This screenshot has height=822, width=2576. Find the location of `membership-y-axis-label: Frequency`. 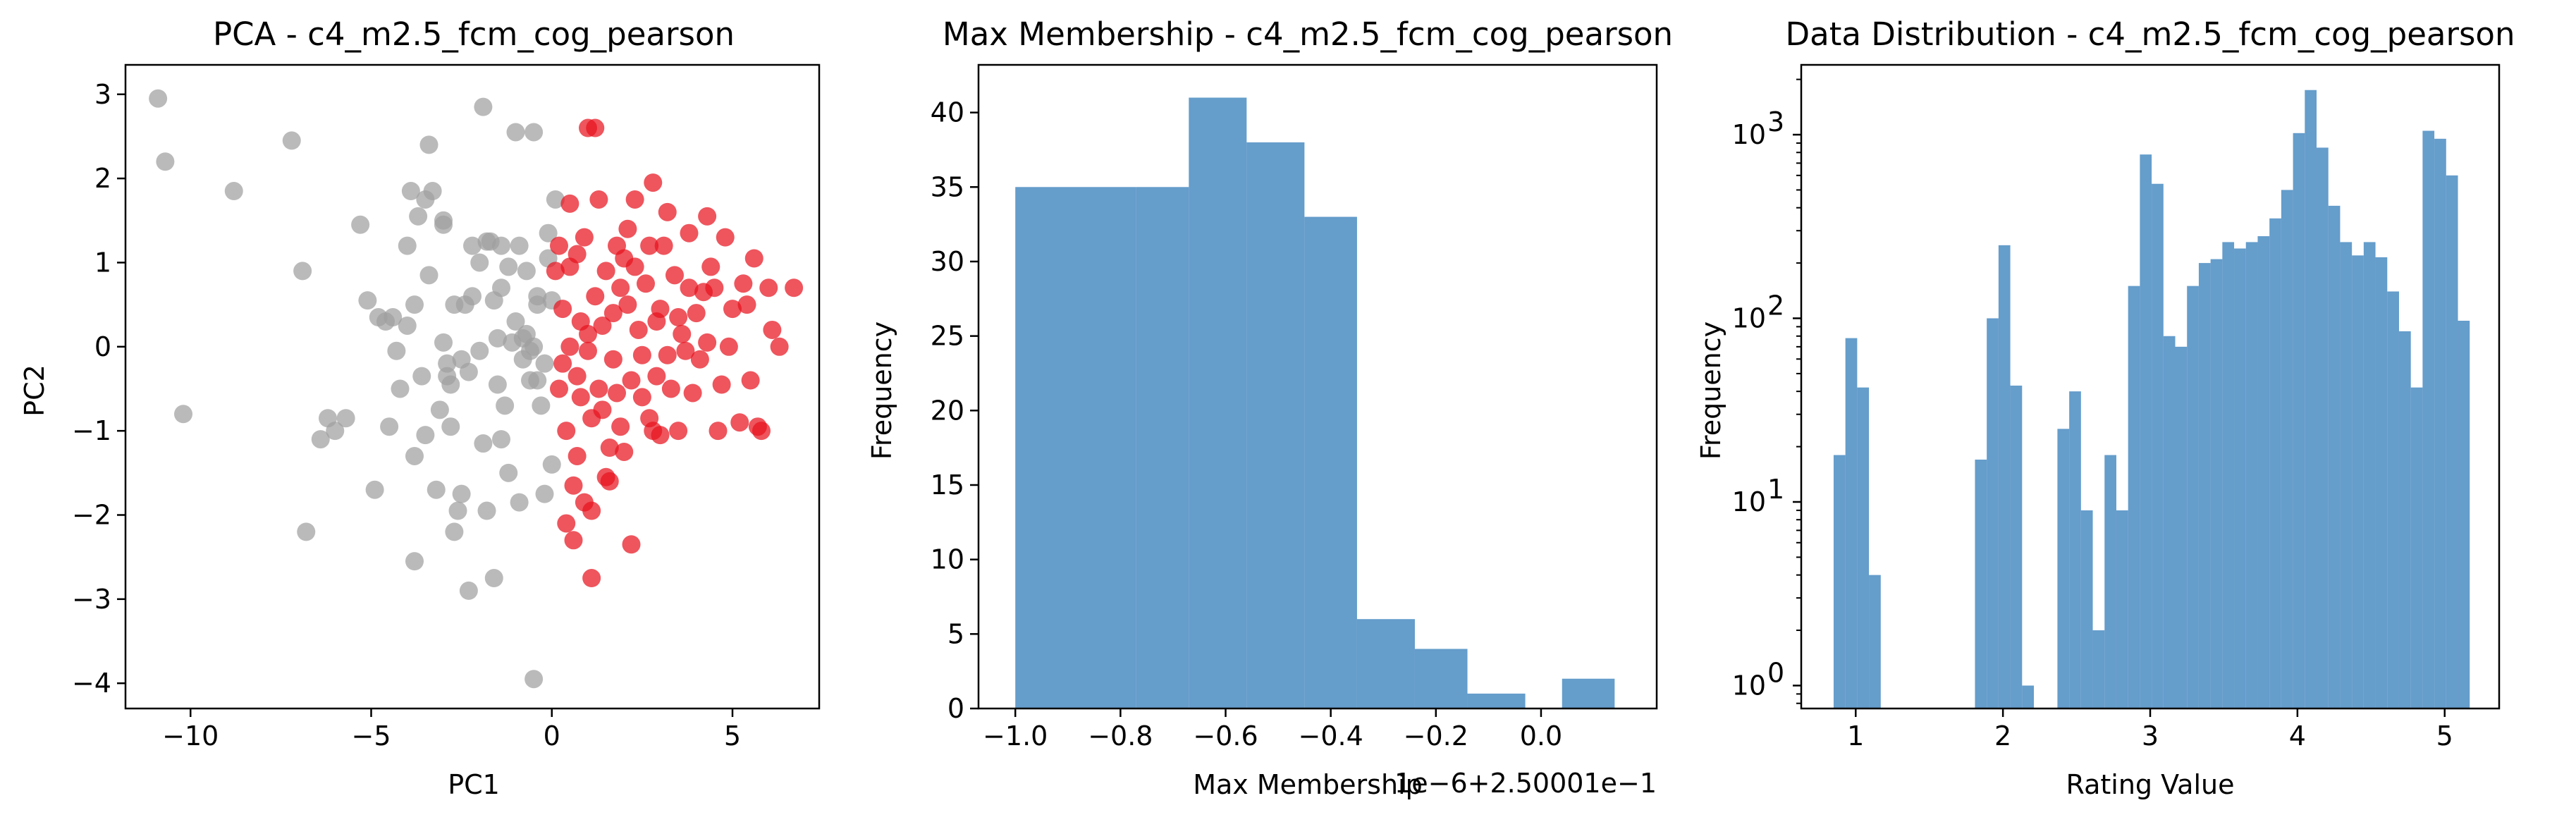

membership-y-axis-label: Frequency is located at coordinates (881, 390).